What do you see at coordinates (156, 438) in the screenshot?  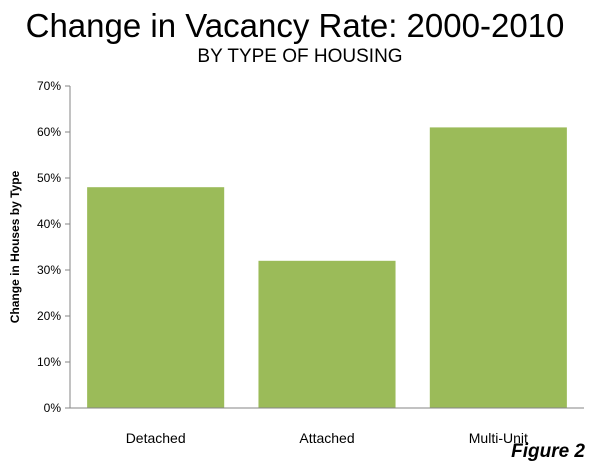 I see `x-tick-label: Detached` at bounding box center [156, 438].